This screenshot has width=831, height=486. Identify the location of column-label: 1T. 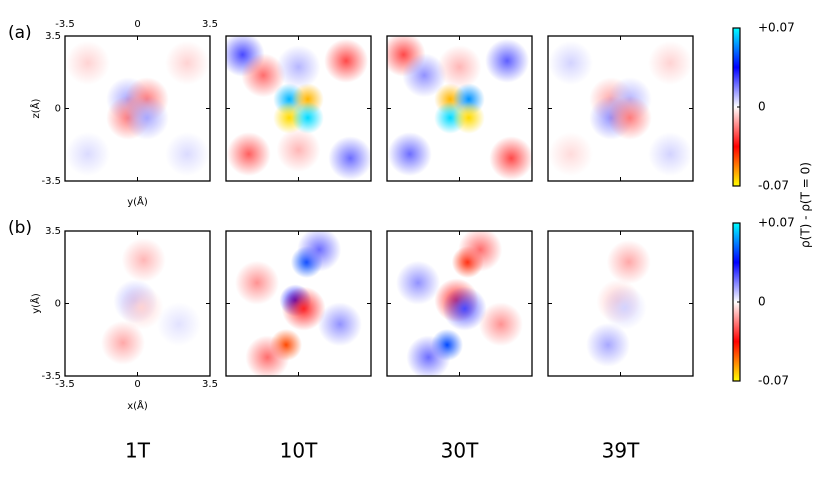
(138, 451).